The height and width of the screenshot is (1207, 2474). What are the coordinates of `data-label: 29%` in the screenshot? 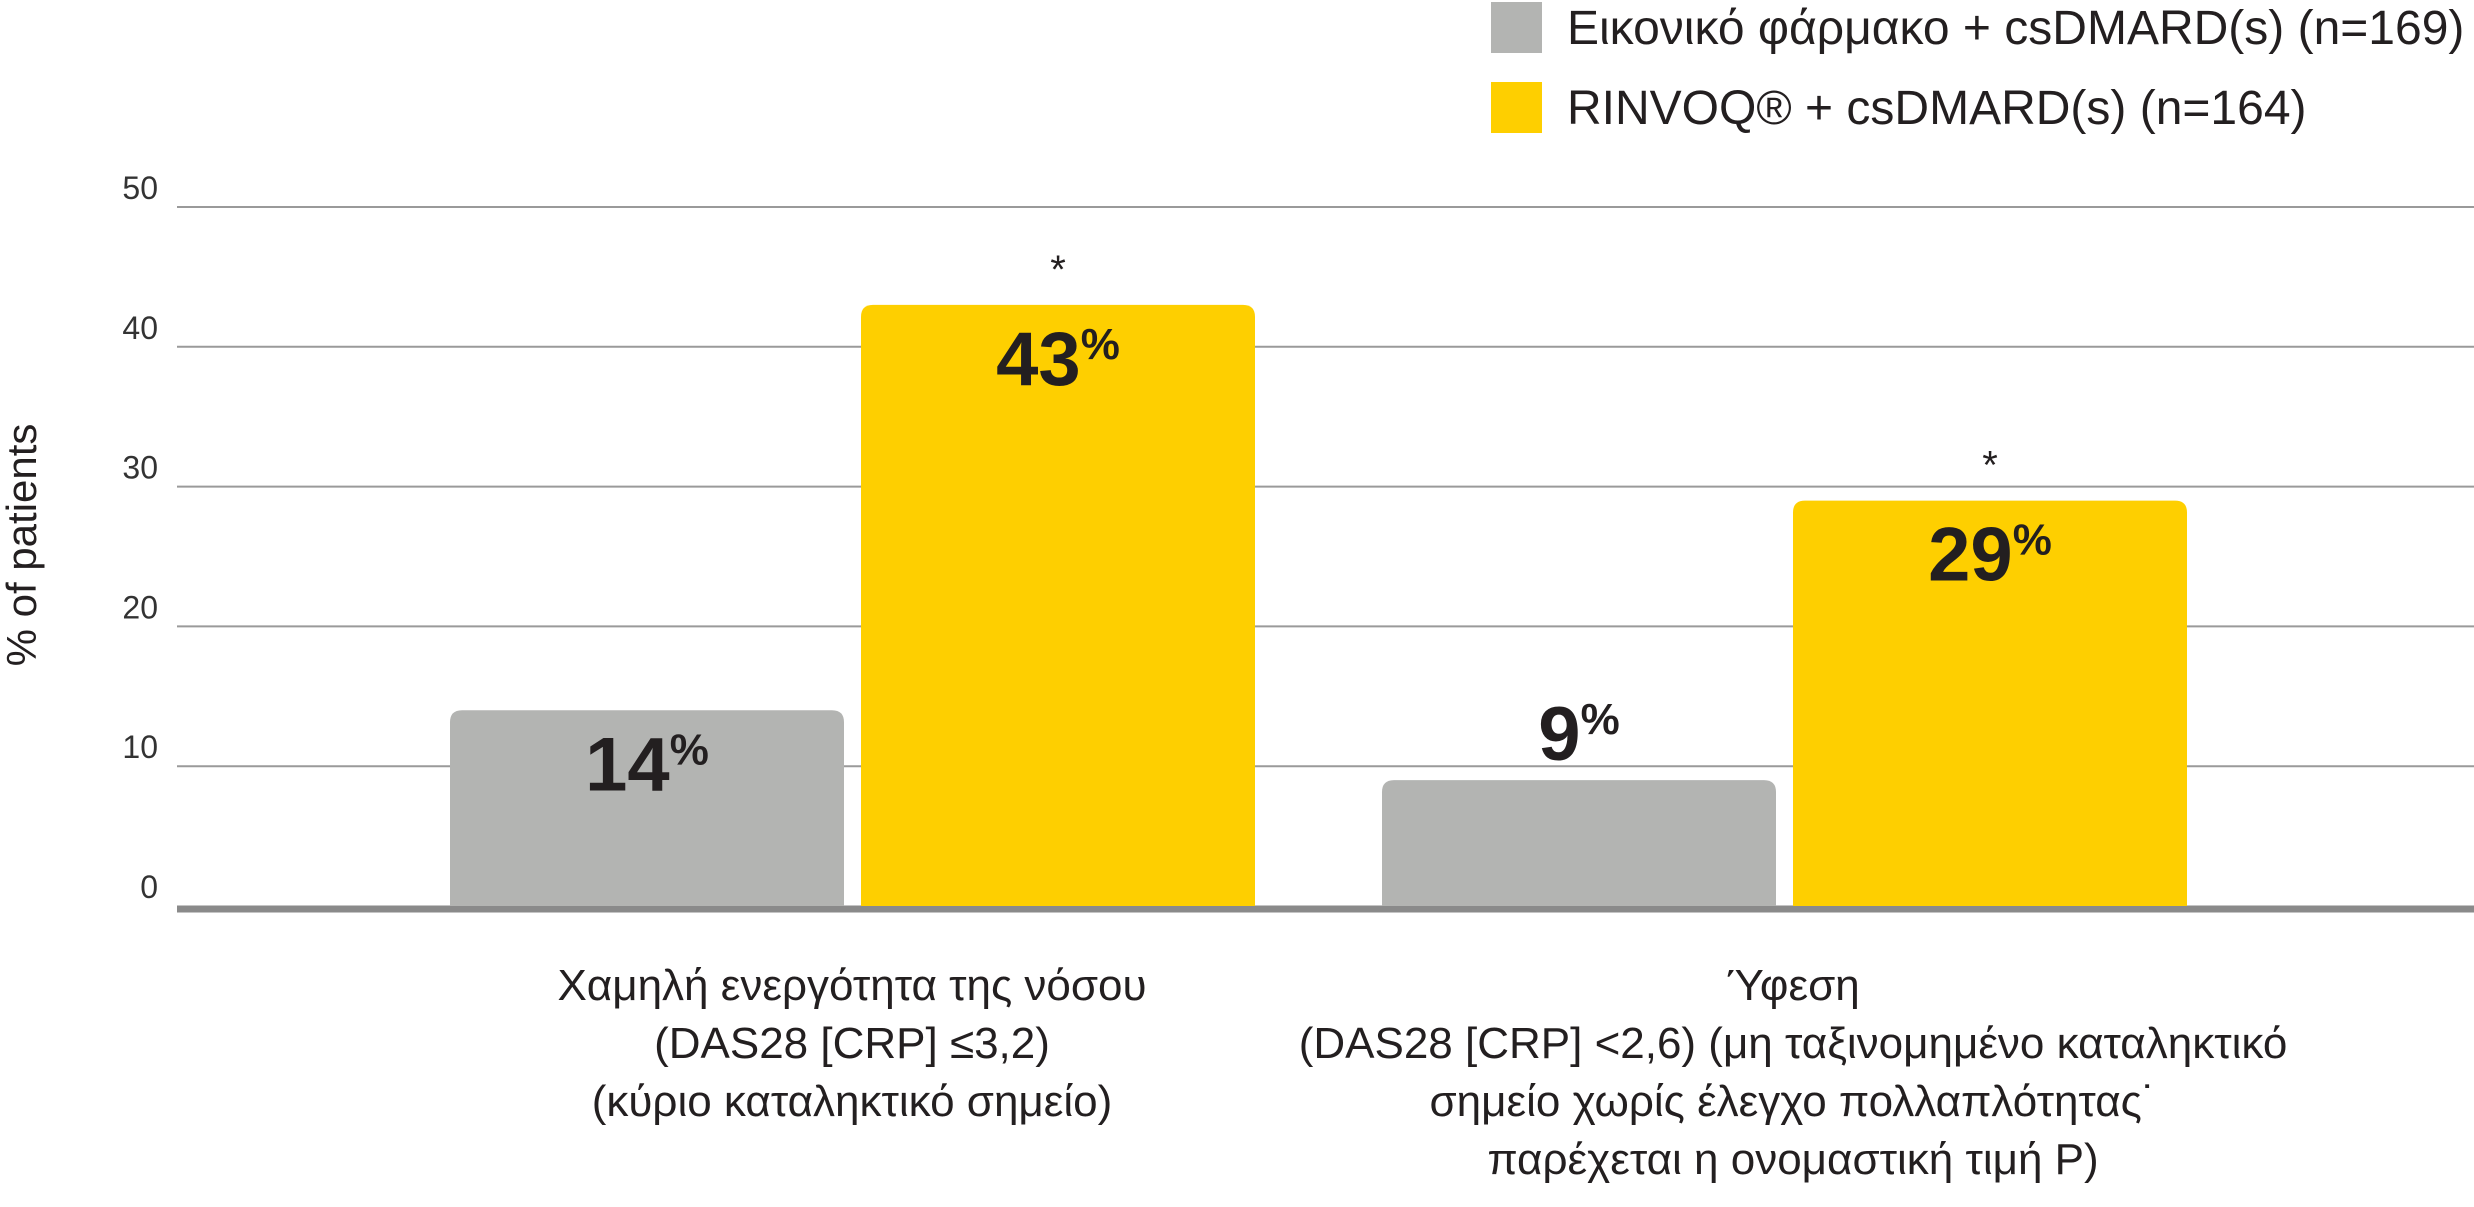 It's located at (1990, 555).